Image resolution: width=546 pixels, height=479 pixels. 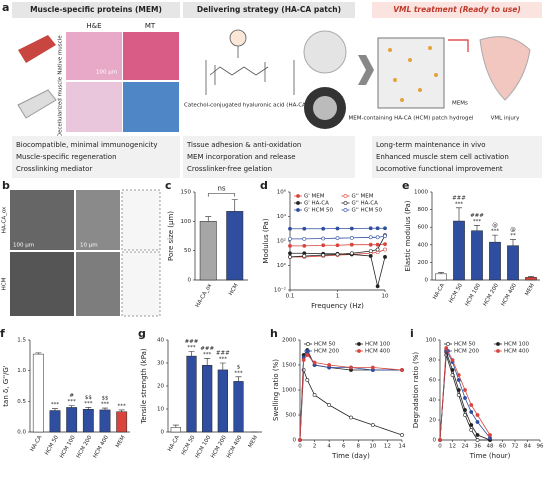 What do you see at coordinates (54, 169) in the screenshot?
I see `bullet-text: Crosslinking mediator` at bounding box center [54, 169].